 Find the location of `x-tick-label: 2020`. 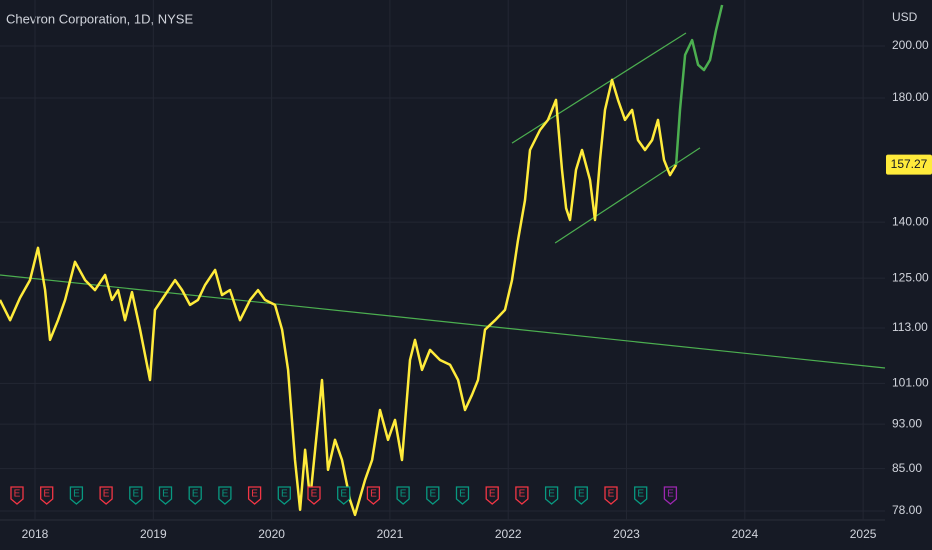

x-tick-label: 2020 is located at coordinates (271, 534).